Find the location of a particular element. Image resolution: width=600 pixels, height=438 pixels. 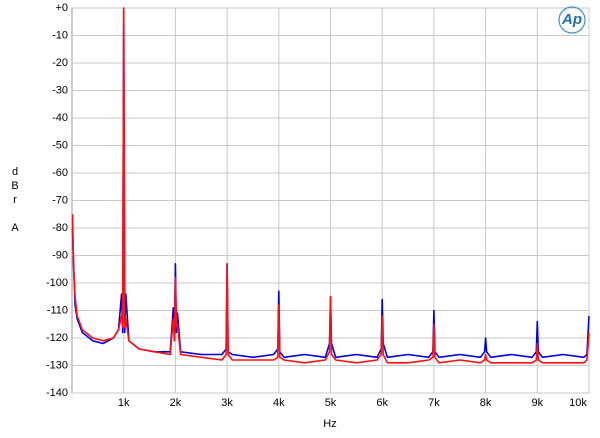

y-tick-label: -20 is located at coordinates (60, 63).